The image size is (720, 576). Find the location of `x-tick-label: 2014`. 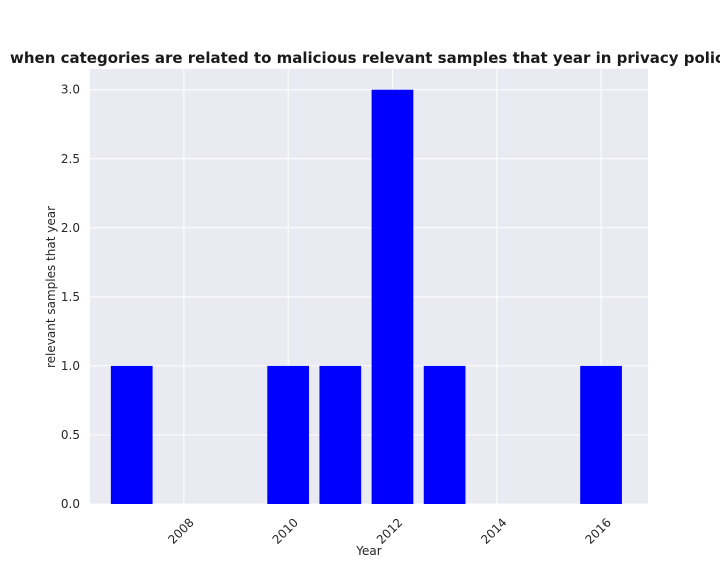

x-tick-label: 2014 is located at coordinates (493, 530).